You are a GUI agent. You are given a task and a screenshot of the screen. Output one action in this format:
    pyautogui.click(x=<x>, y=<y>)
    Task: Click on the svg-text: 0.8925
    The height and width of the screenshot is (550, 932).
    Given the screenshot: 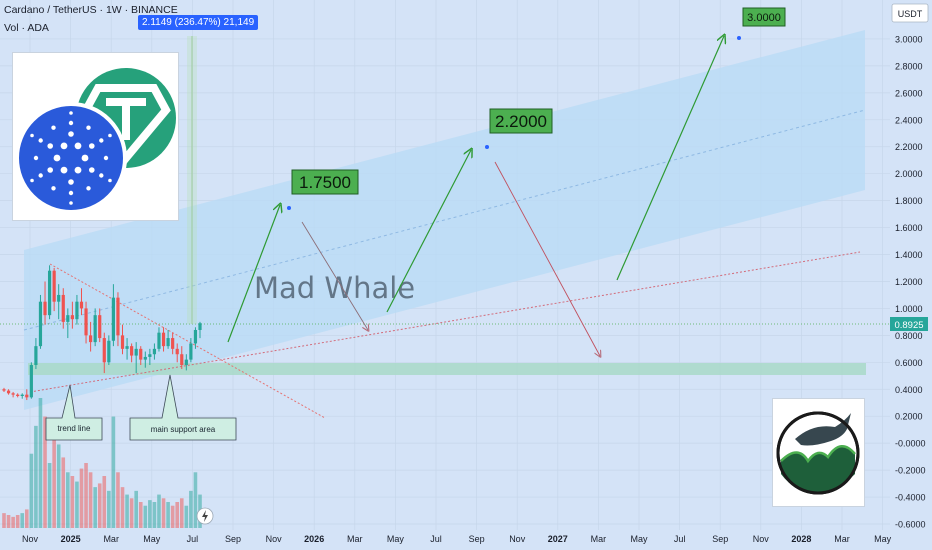 What is the action you would take?
    pyautogui.click(x=908, y=325)
    